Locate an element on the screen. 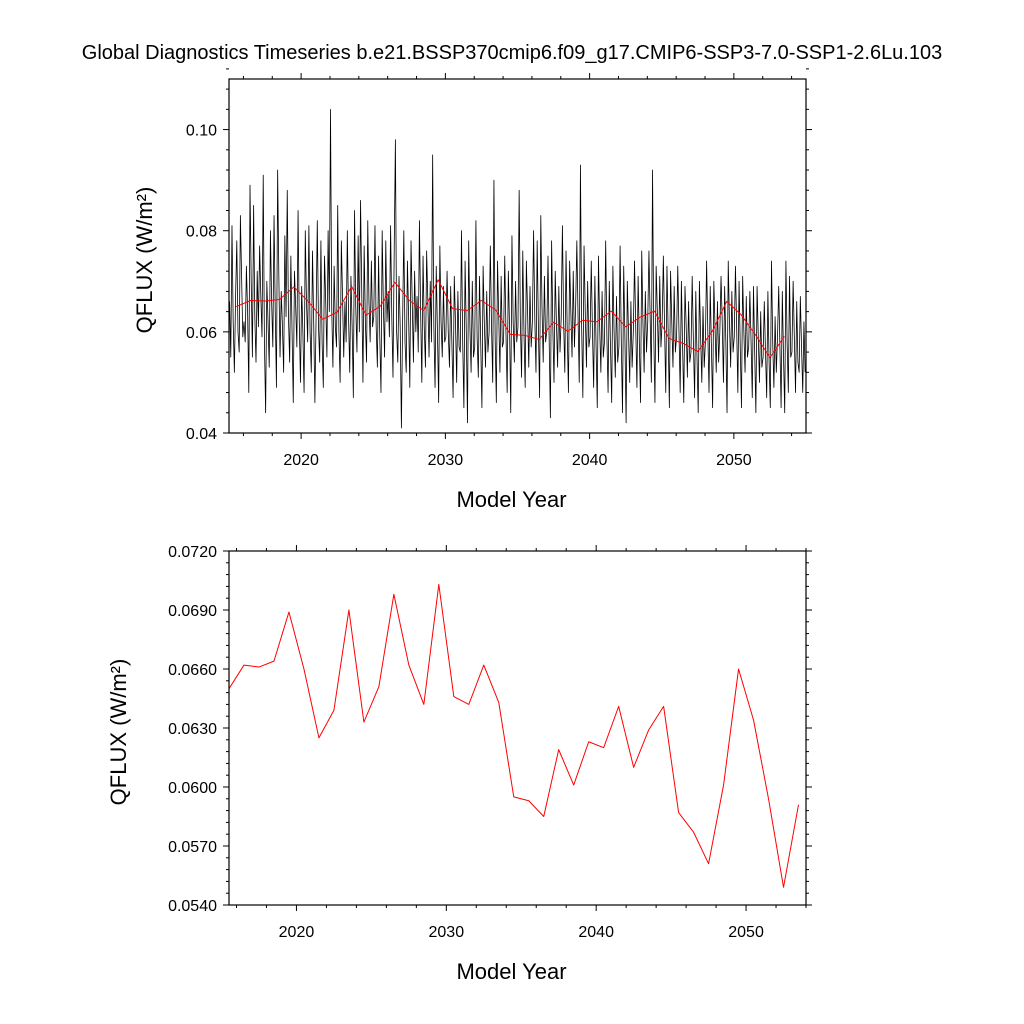  y-tick-label: 0.0720 is located at coordinates (192, 552).